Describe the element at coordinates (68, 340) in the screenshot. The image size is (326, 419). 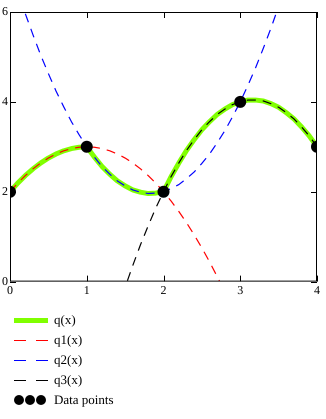
I see `legend-label: q1(x)` at that location.